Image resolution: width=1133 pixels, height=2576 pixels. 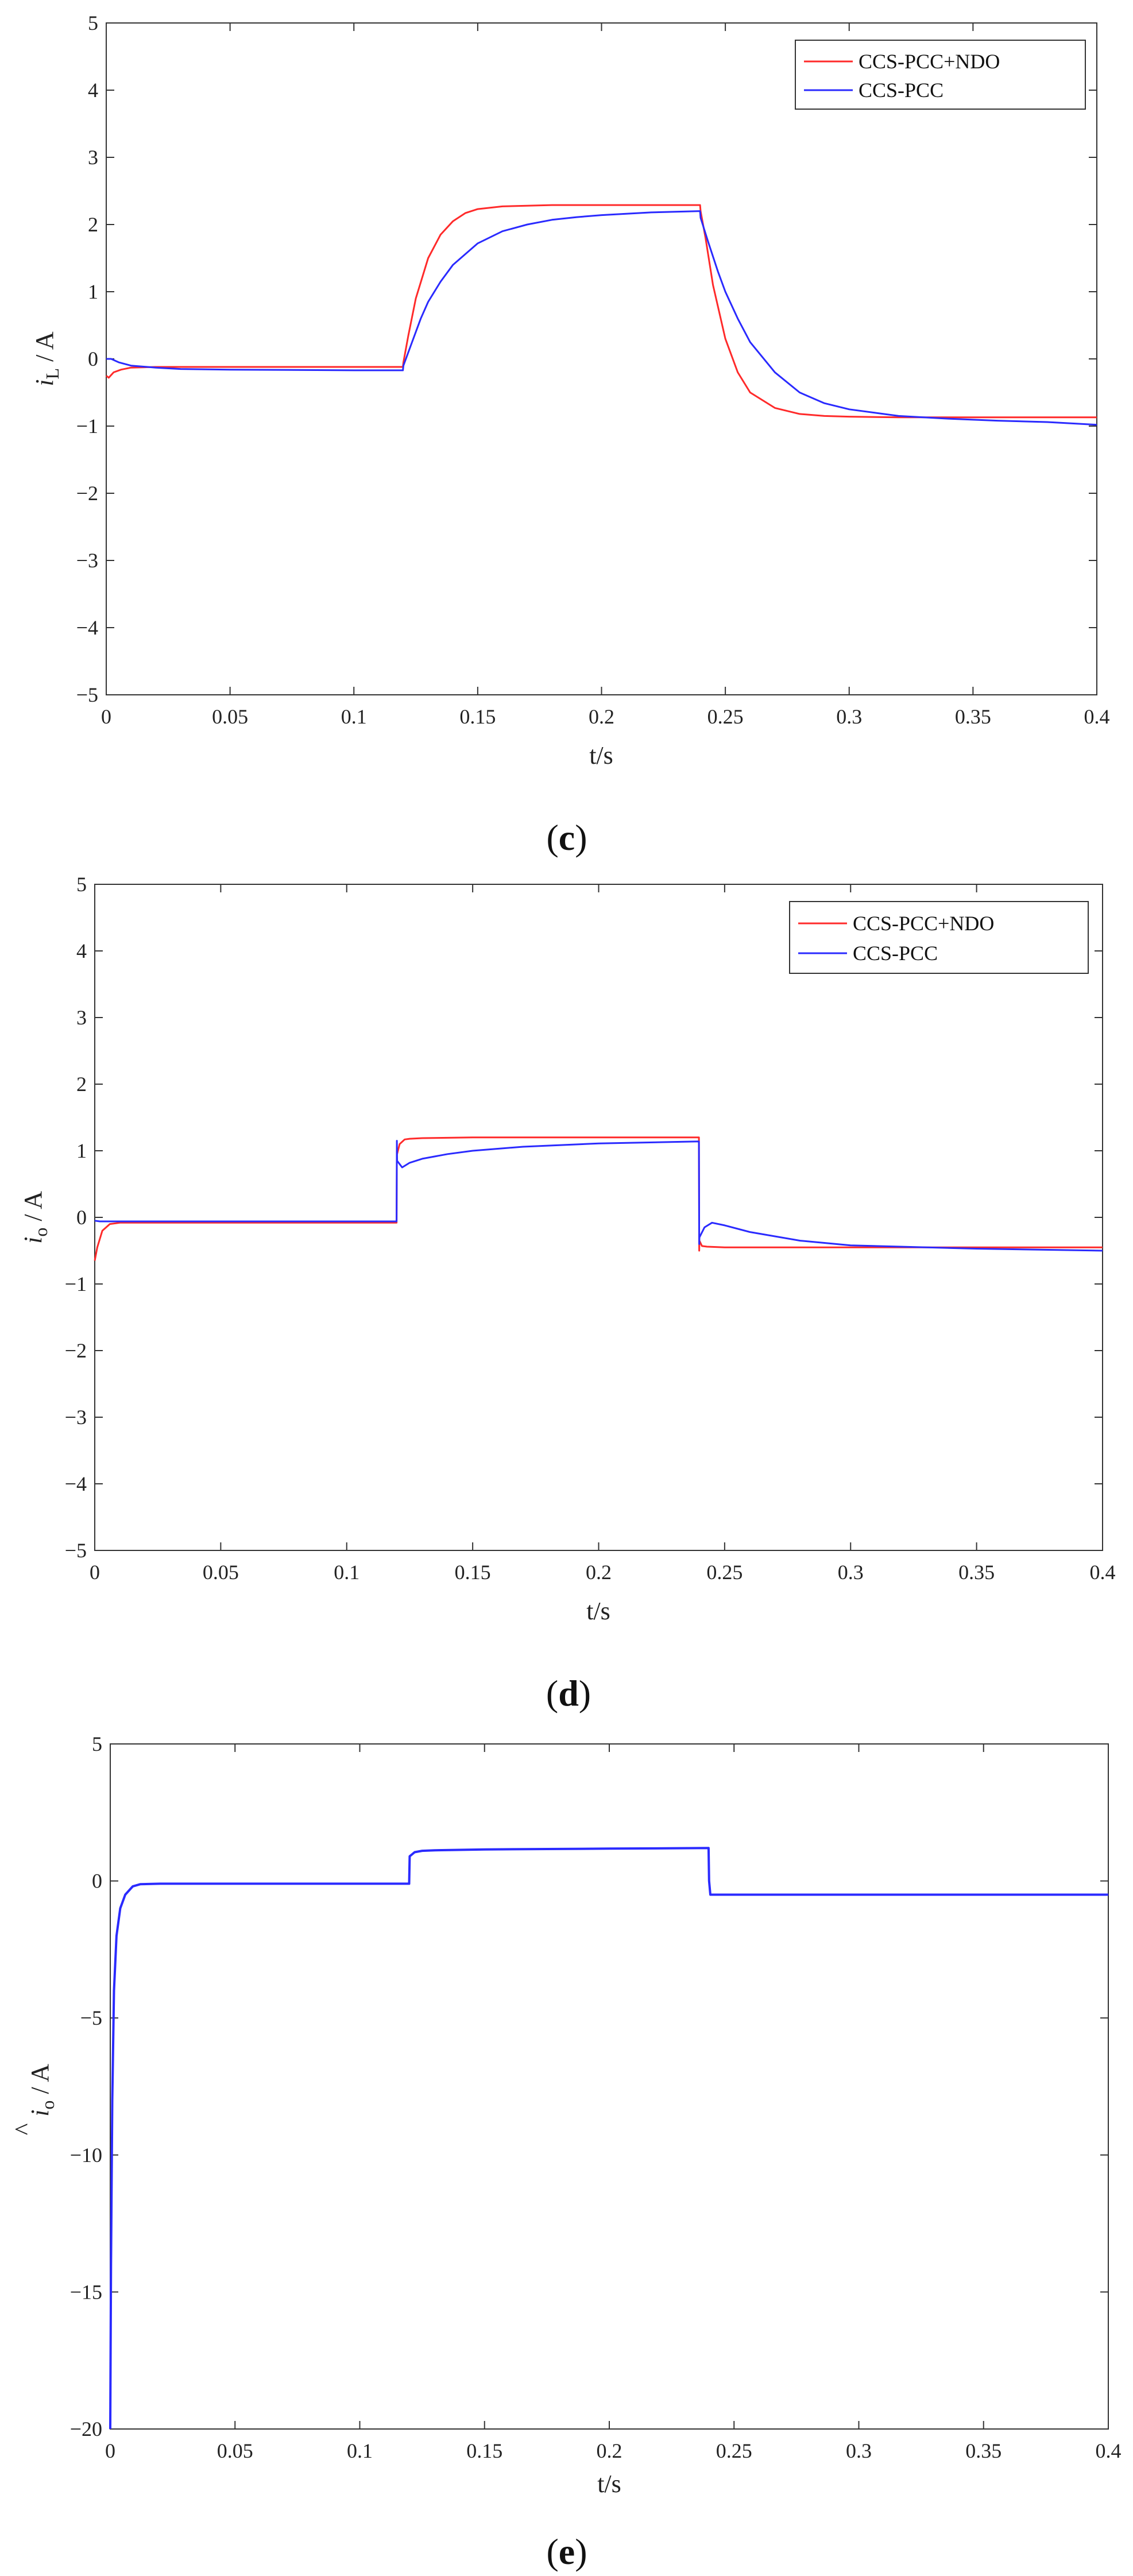 I want to click on y-tick-label: −15, so click(x=86, y=2291).